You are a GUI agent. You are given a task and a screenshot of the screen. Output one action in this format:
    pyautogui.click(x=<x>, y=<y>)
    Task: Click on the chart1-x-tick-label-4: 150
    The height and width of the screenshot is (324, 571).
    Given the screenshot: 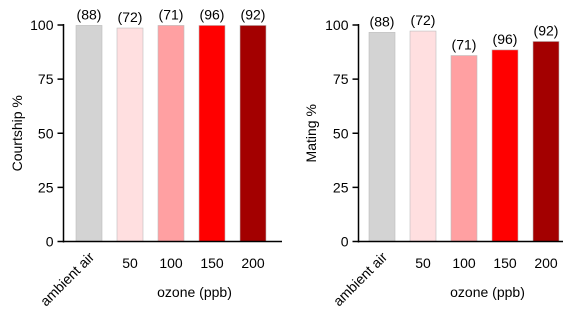 What is the action you would take?
    pyautogui.click(x=212, y=263)
    